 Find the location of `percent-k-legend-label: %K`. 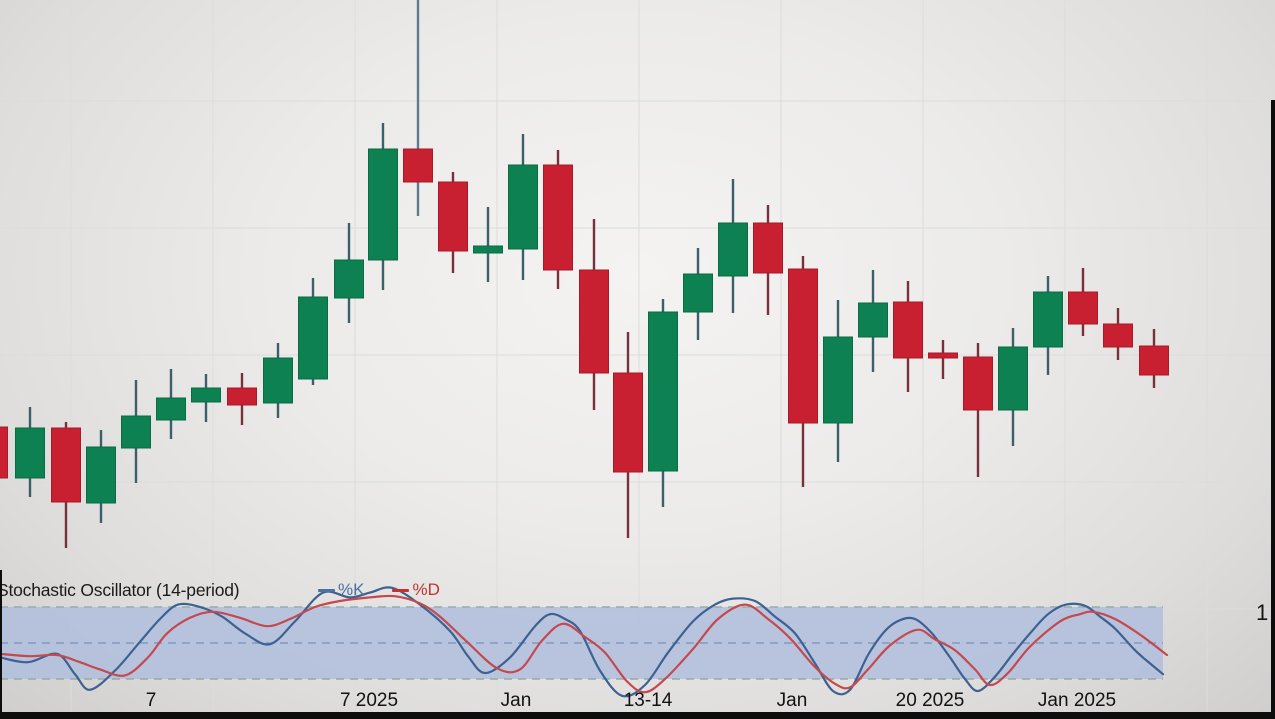

percent-k-legend-label: %K is located at coordinates (351, 589).